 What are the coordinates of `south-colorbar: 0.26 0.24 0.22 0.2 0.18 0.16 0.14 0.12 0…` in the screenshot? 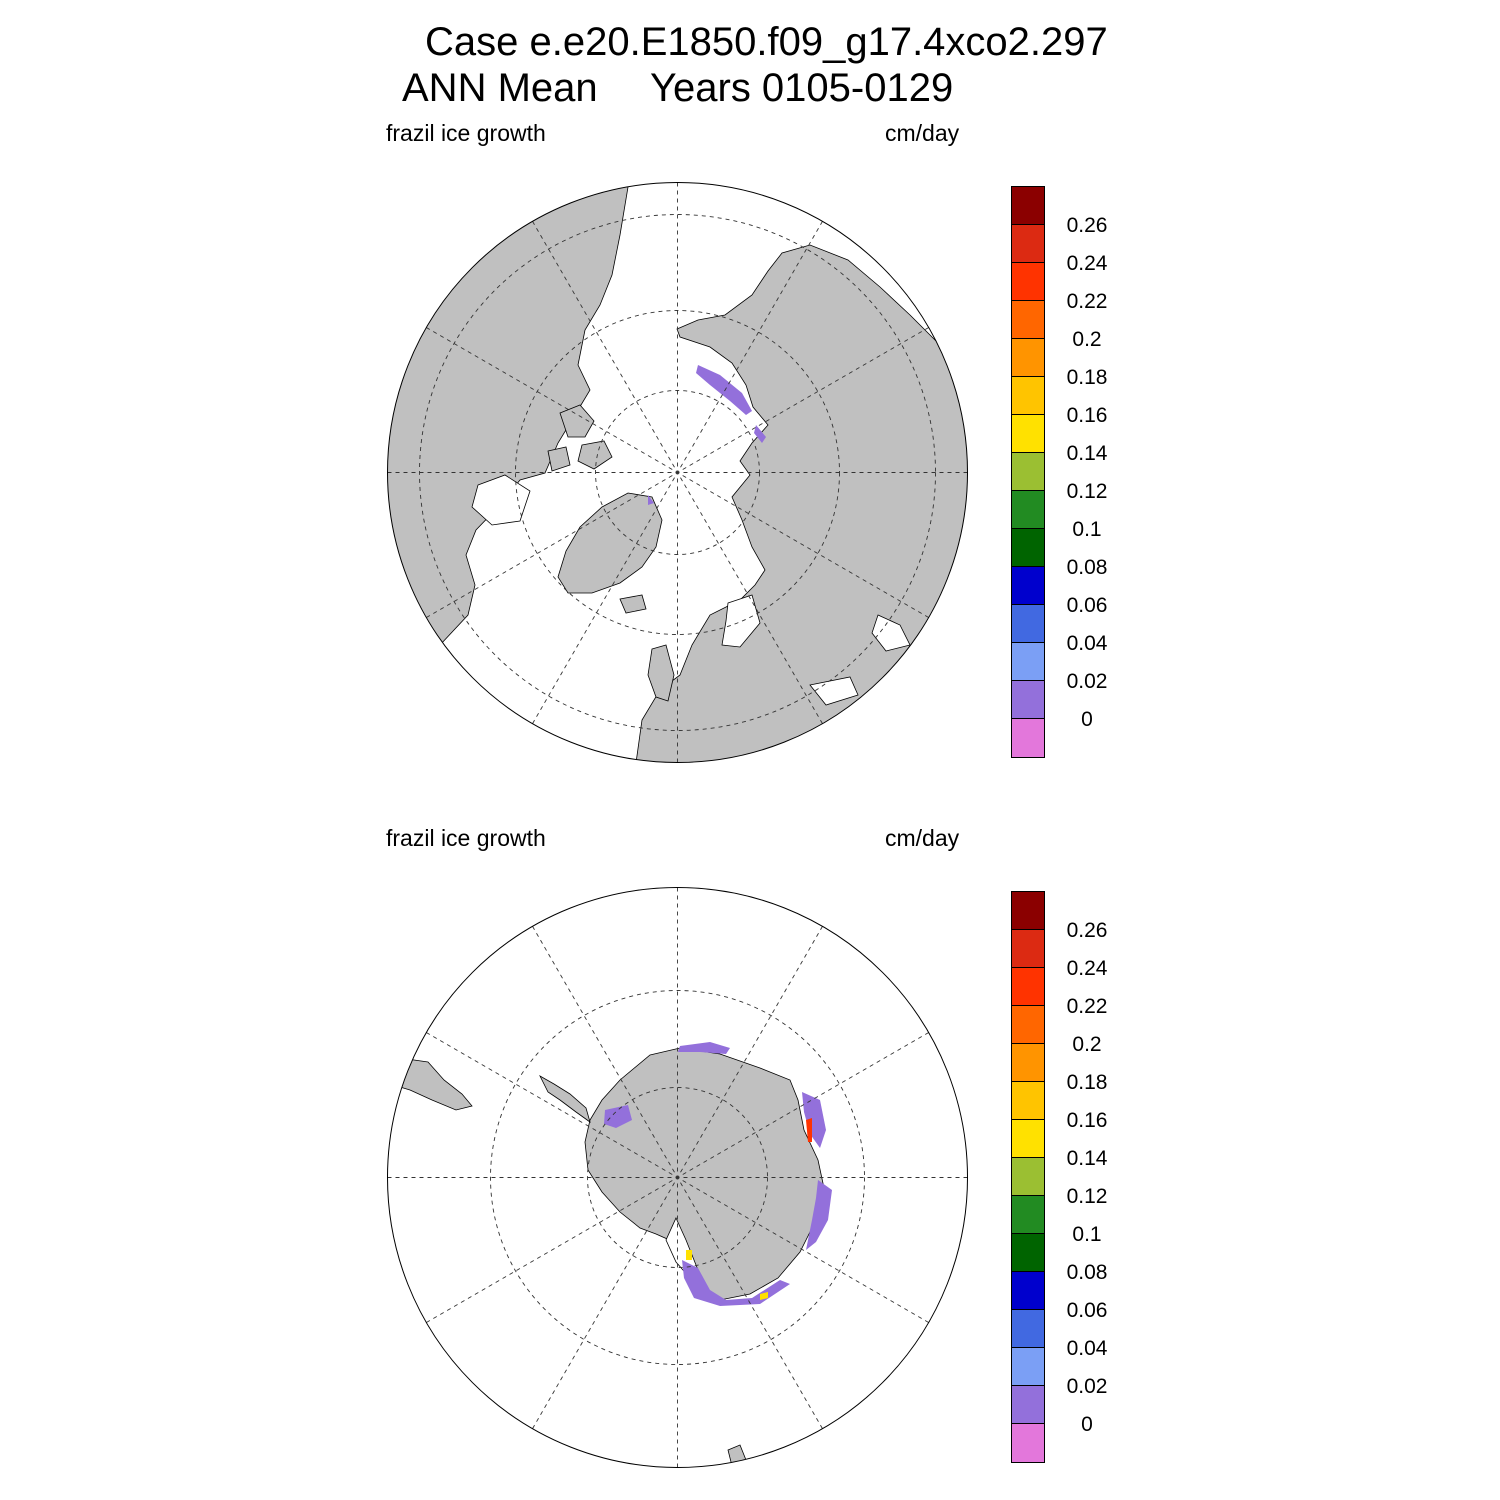 It's located at (1071, 1177).